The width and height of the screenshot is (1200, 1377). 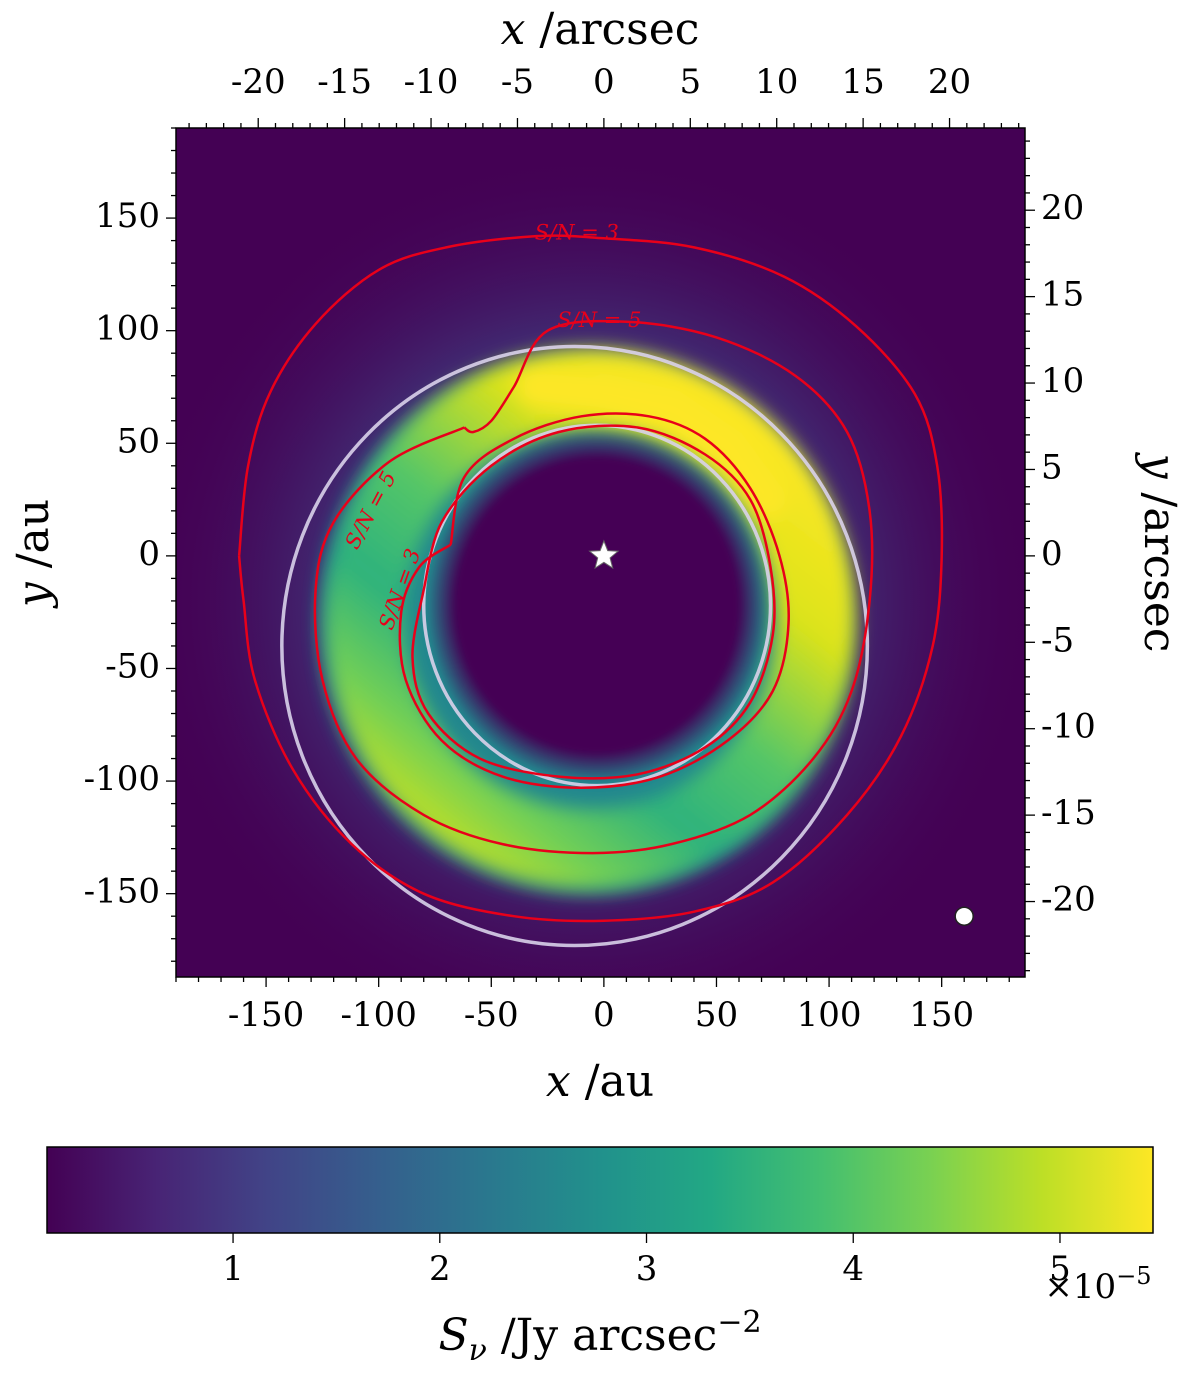 I want to click on disc-cavity, so click(x=597, y=605).